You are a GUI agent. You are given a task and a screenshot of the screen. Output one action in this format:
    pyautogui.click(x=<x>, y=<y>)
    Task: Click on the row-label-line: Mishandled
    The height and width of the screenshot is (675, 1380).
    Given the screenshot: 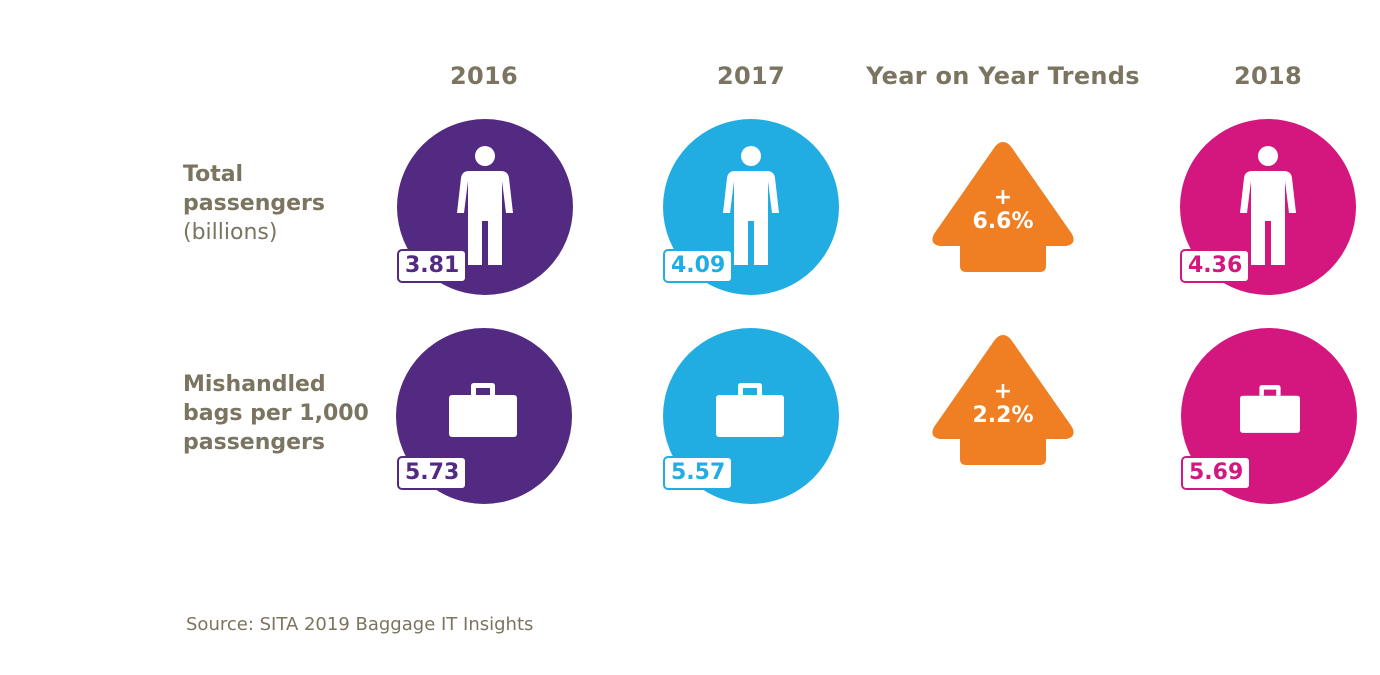 What is the action you would take?
    pyautogui.click(x=254, y=384)
    